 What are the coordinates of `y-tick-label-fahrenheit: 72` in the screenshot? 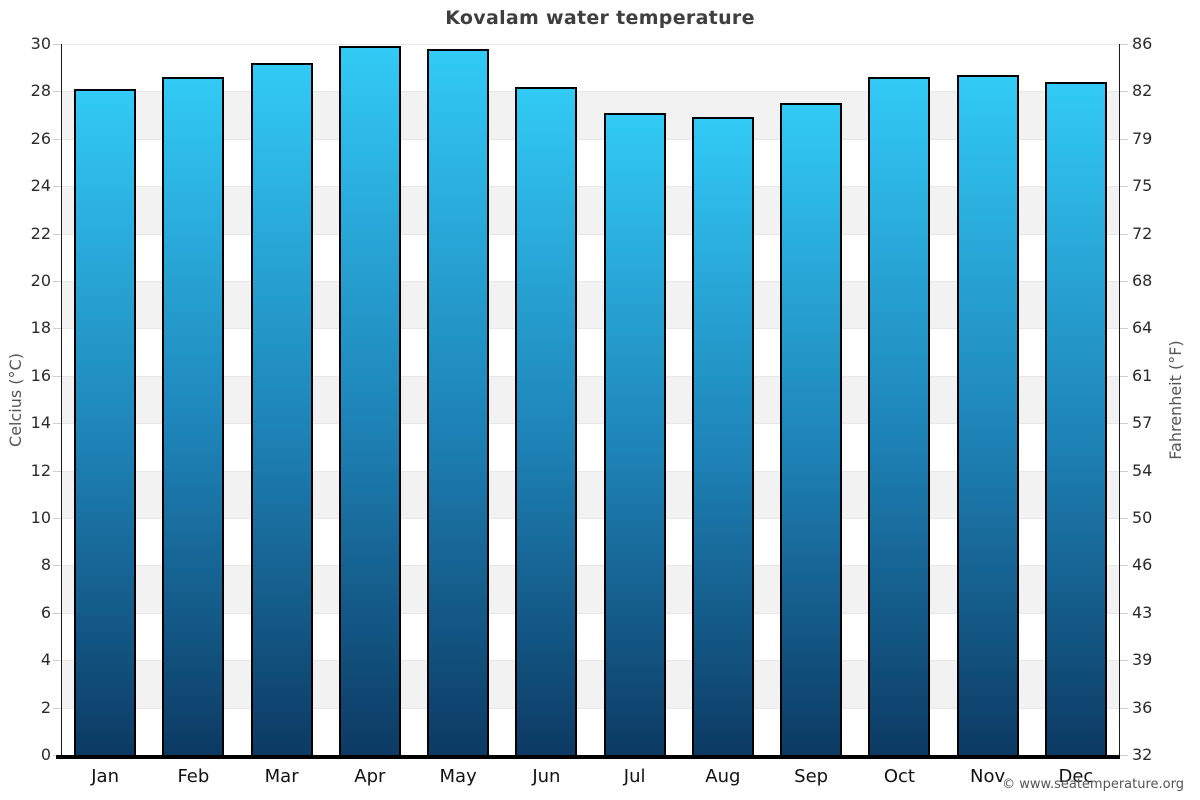 It's located at (1142, 233).